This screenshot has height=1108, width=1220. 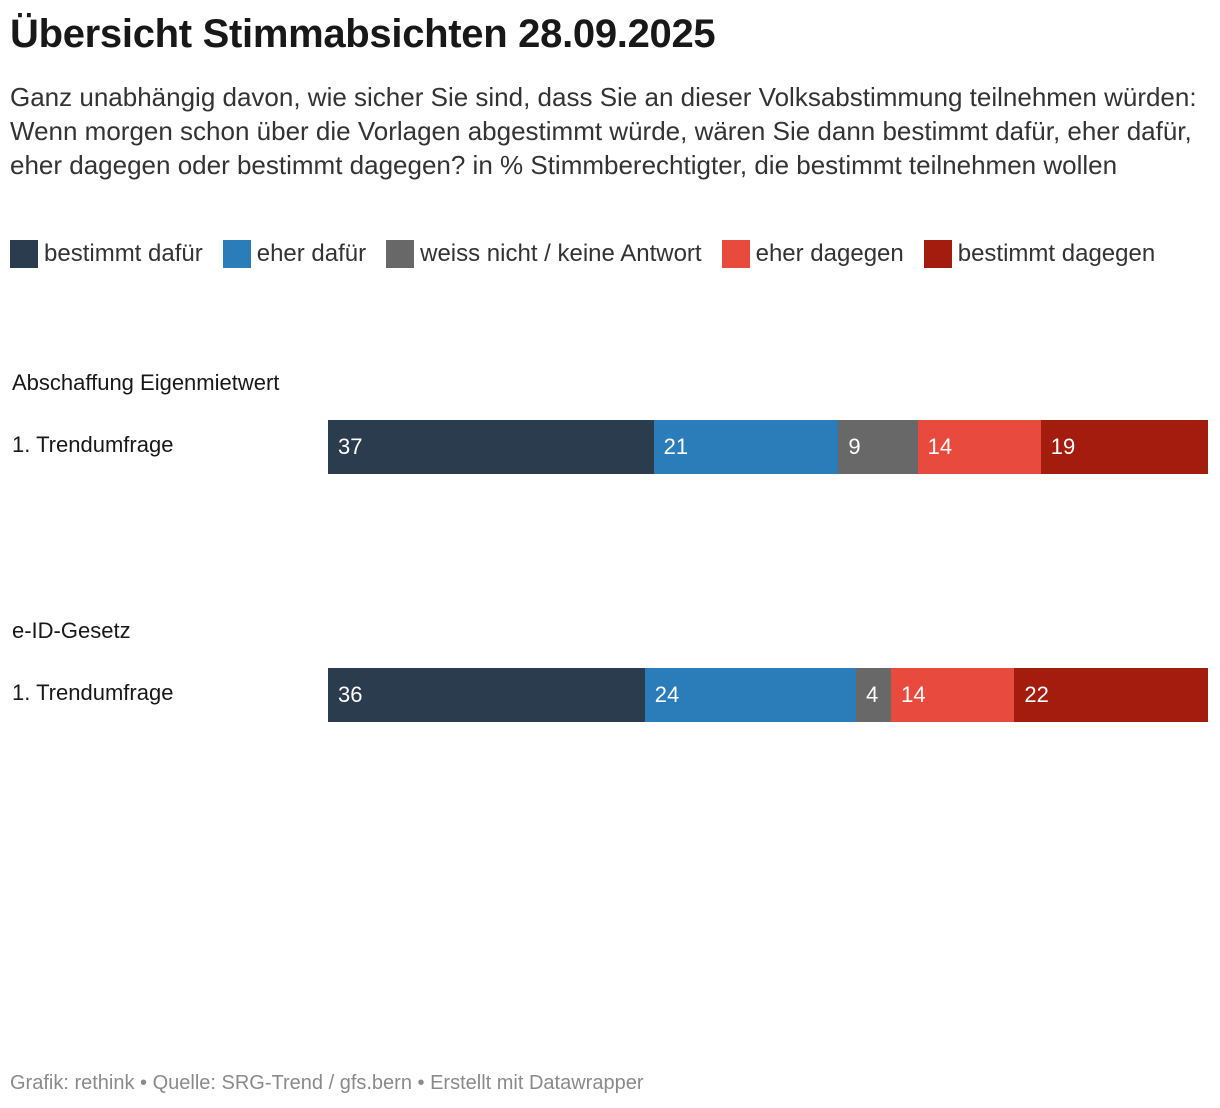 What do you see at coordinates (1056, 253) in the screenshot?
I see `legend-label: bestimmt dagegen` at bounding box center [1056, 253].